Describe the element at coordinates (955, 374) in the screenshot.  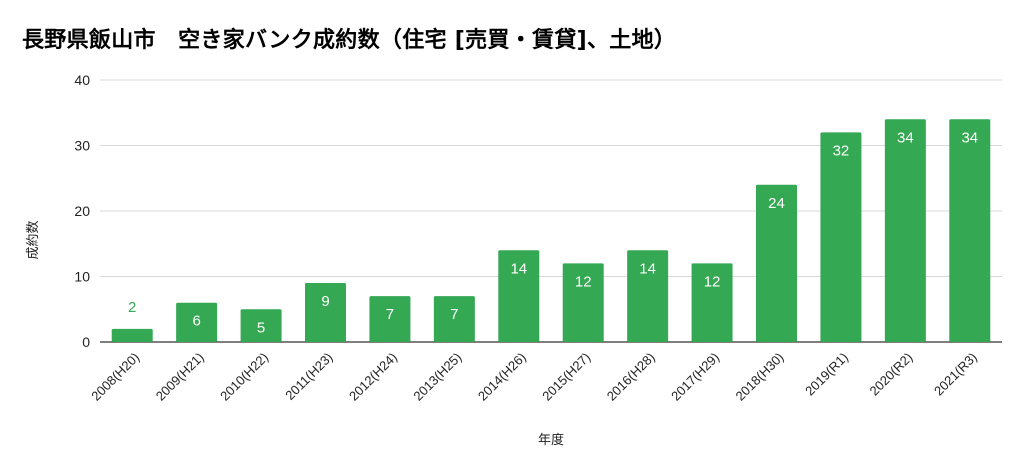
I see `x-tick-label: 2021(R3)` at that location.